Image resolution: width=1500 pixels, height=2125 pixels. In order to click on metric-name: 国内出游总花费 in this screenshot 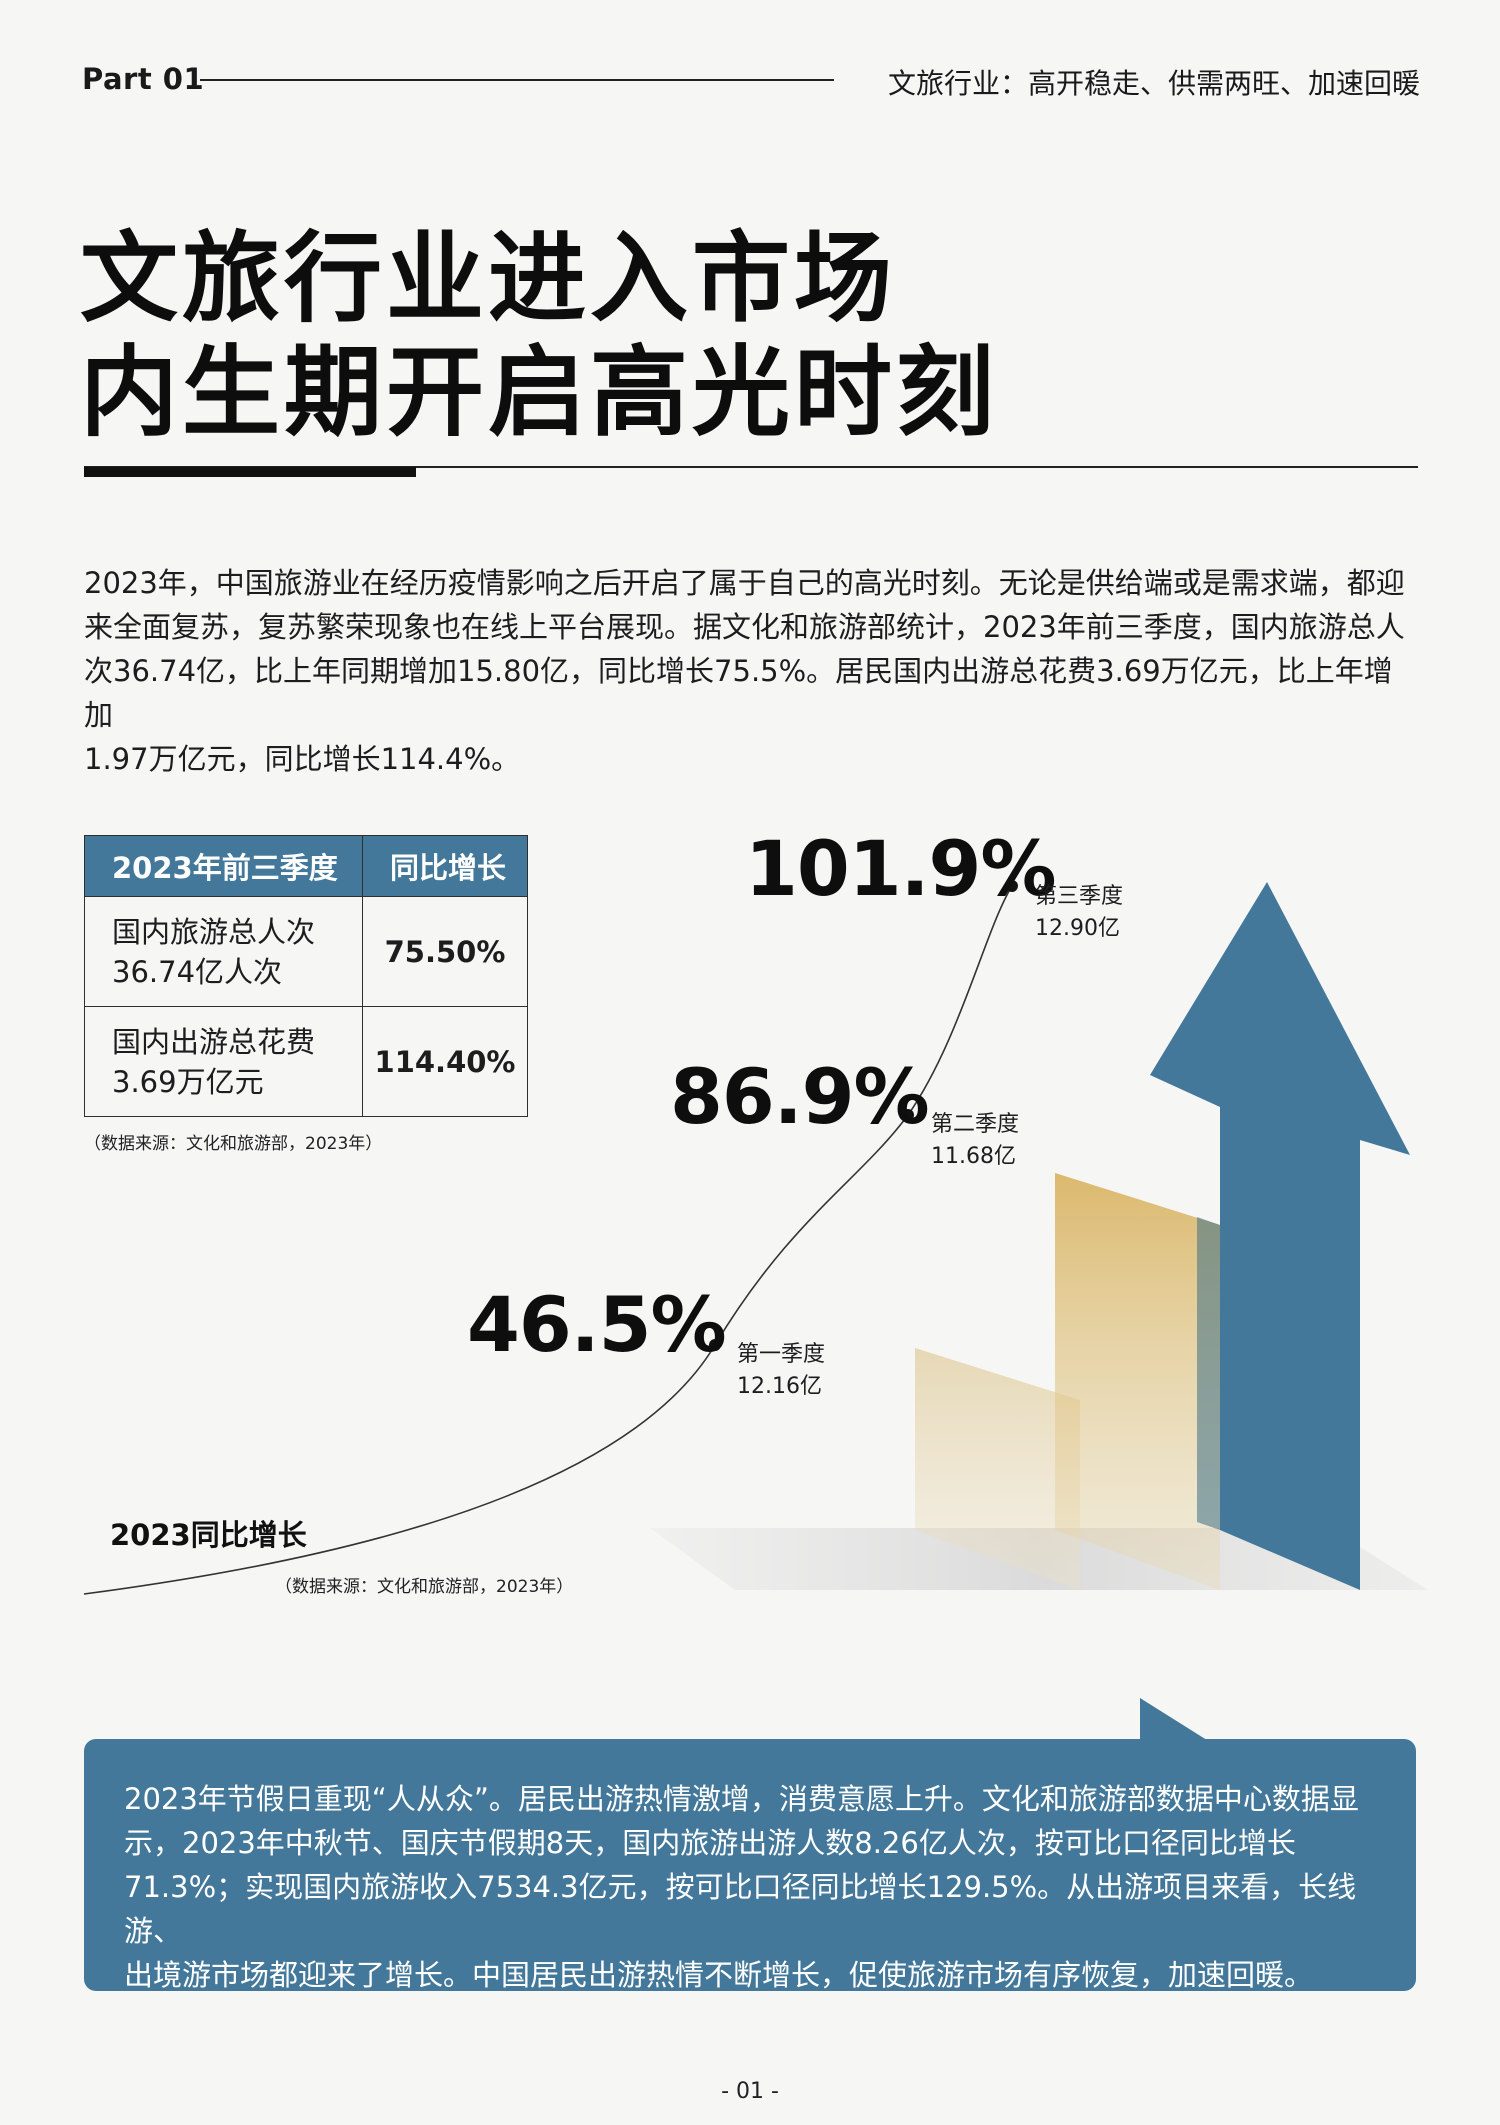, I will do `click(214, 1041)`.